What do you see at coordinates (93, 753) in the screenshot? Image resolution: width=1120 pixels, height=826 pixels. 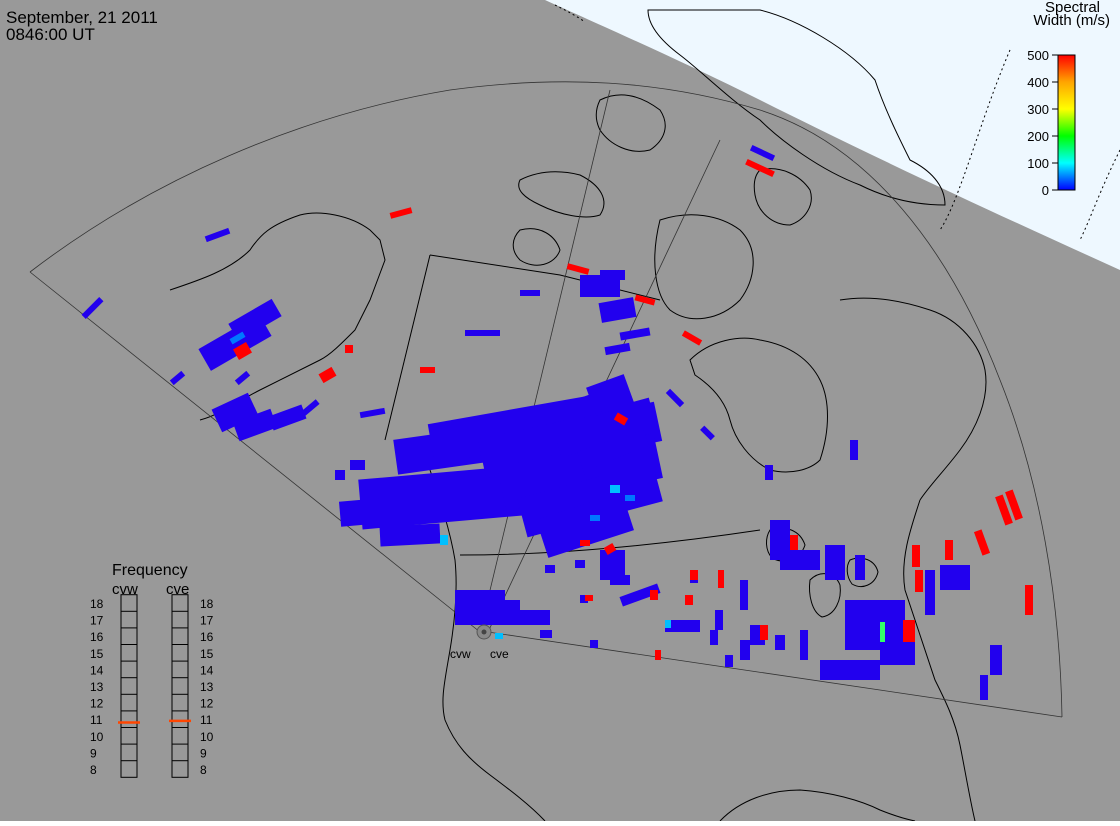 I see `frequency-scale-label: 9` at bounding box center [93, 753].